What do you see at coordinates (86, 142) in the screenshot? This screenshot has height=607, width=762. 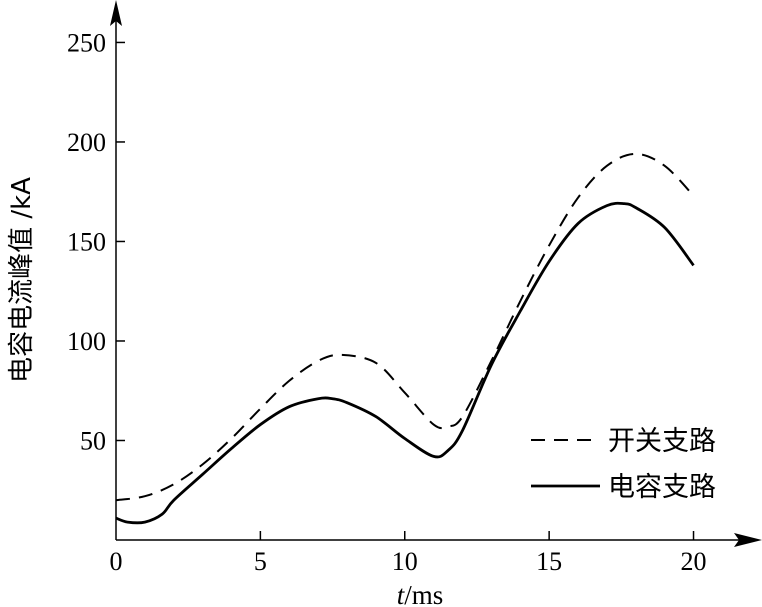 I see `y-tick-label: 200` at bounding box center [86, 142].